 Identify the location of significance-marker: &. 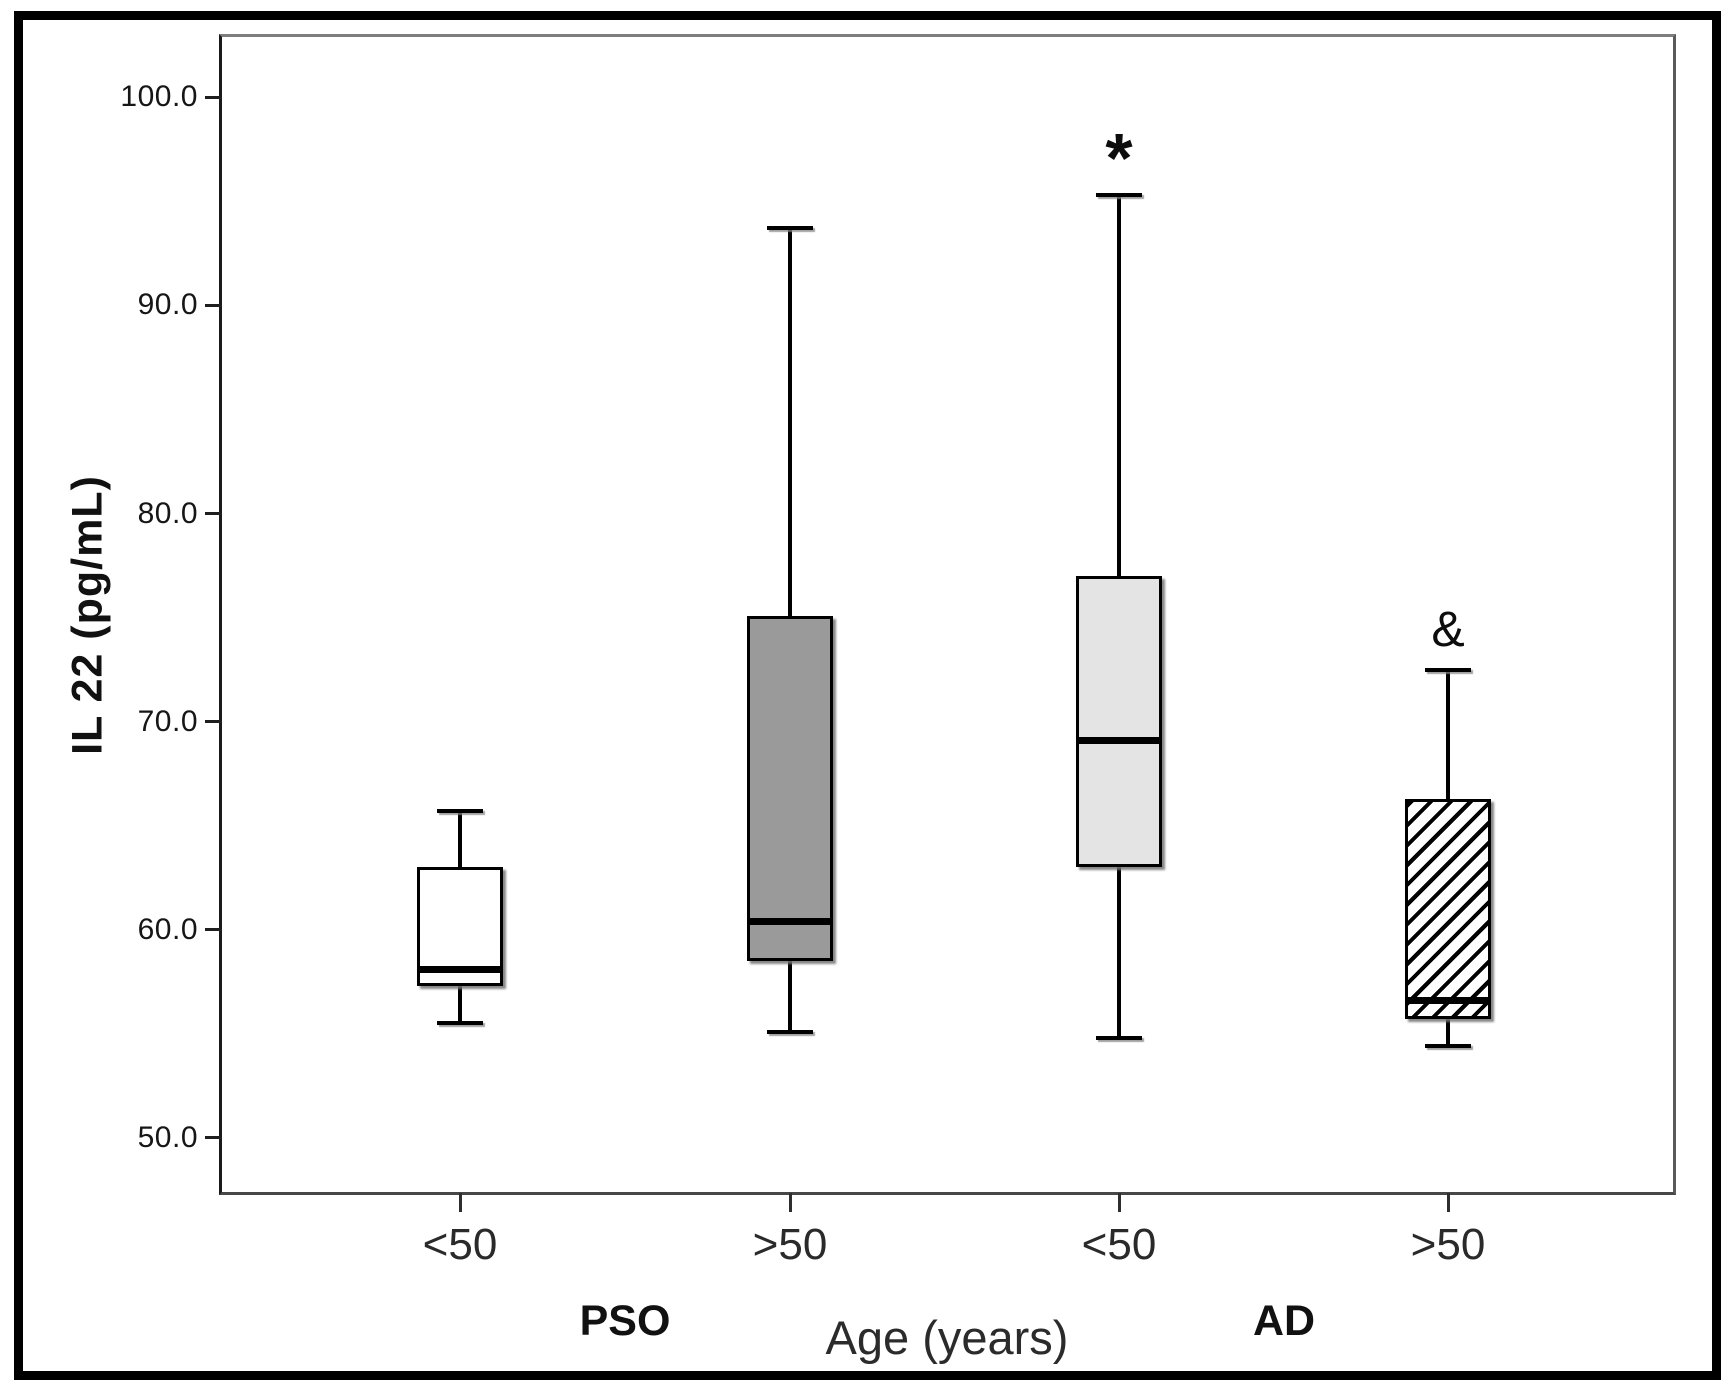
(1448, 628).